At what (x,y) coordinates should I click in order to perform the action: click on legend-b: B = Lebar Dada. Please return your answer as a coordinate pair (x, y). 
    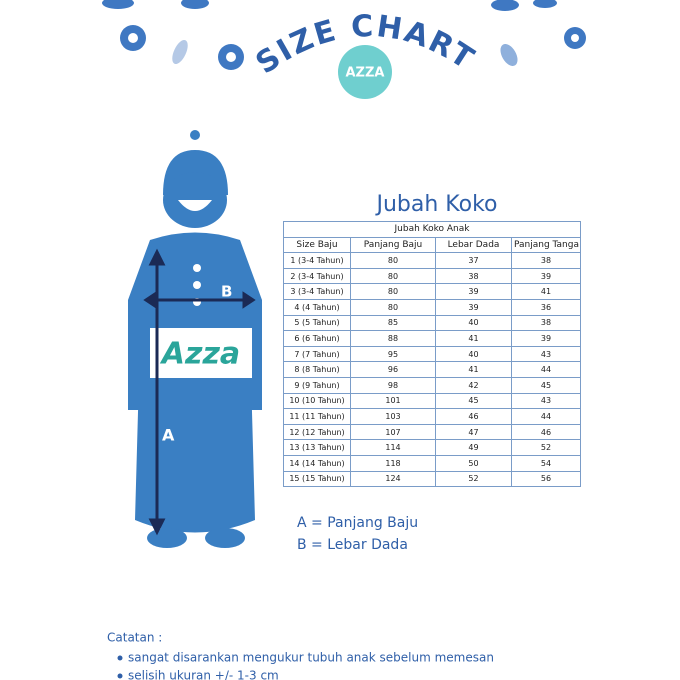
    Looking at the image, I should click on (352, 545).